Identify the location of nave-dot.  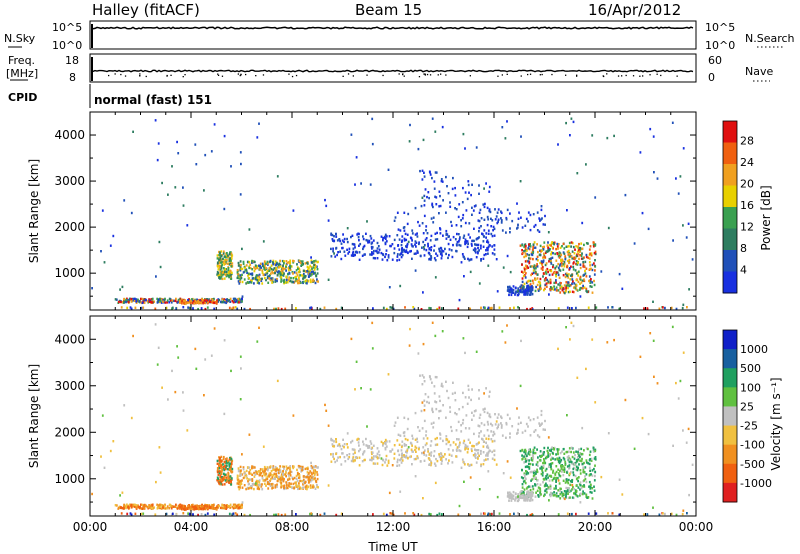
(109, 75).